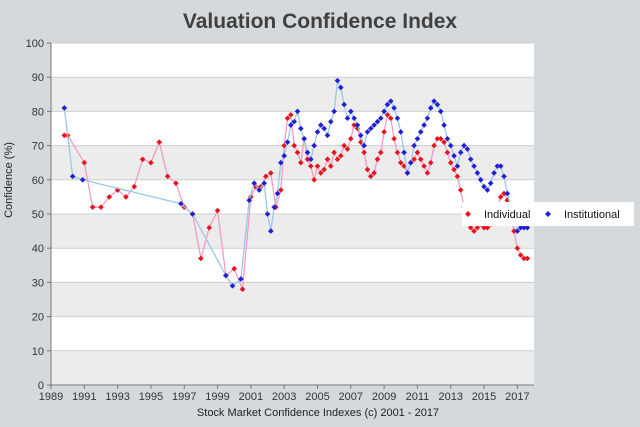 The height and width of the screenshot is (427, 640). Describe the element at coordinates (217, 397) in the screenshot. I see `x-tick-label: 1999` at that location.